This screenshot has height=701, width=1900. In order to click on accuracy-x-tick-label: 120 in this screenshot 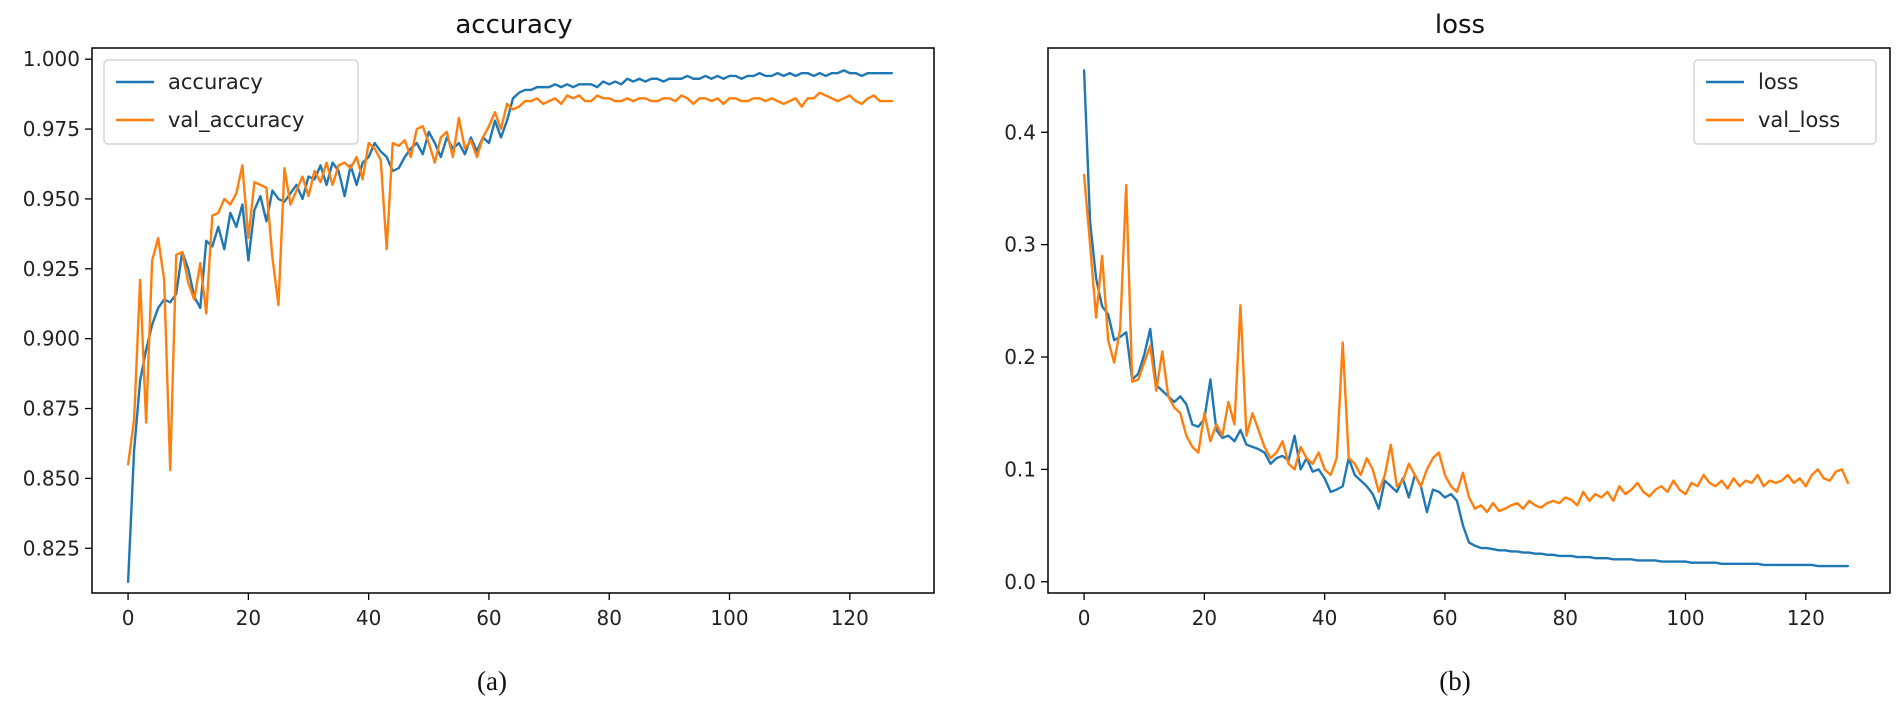, I will do `click(850, 618)`.